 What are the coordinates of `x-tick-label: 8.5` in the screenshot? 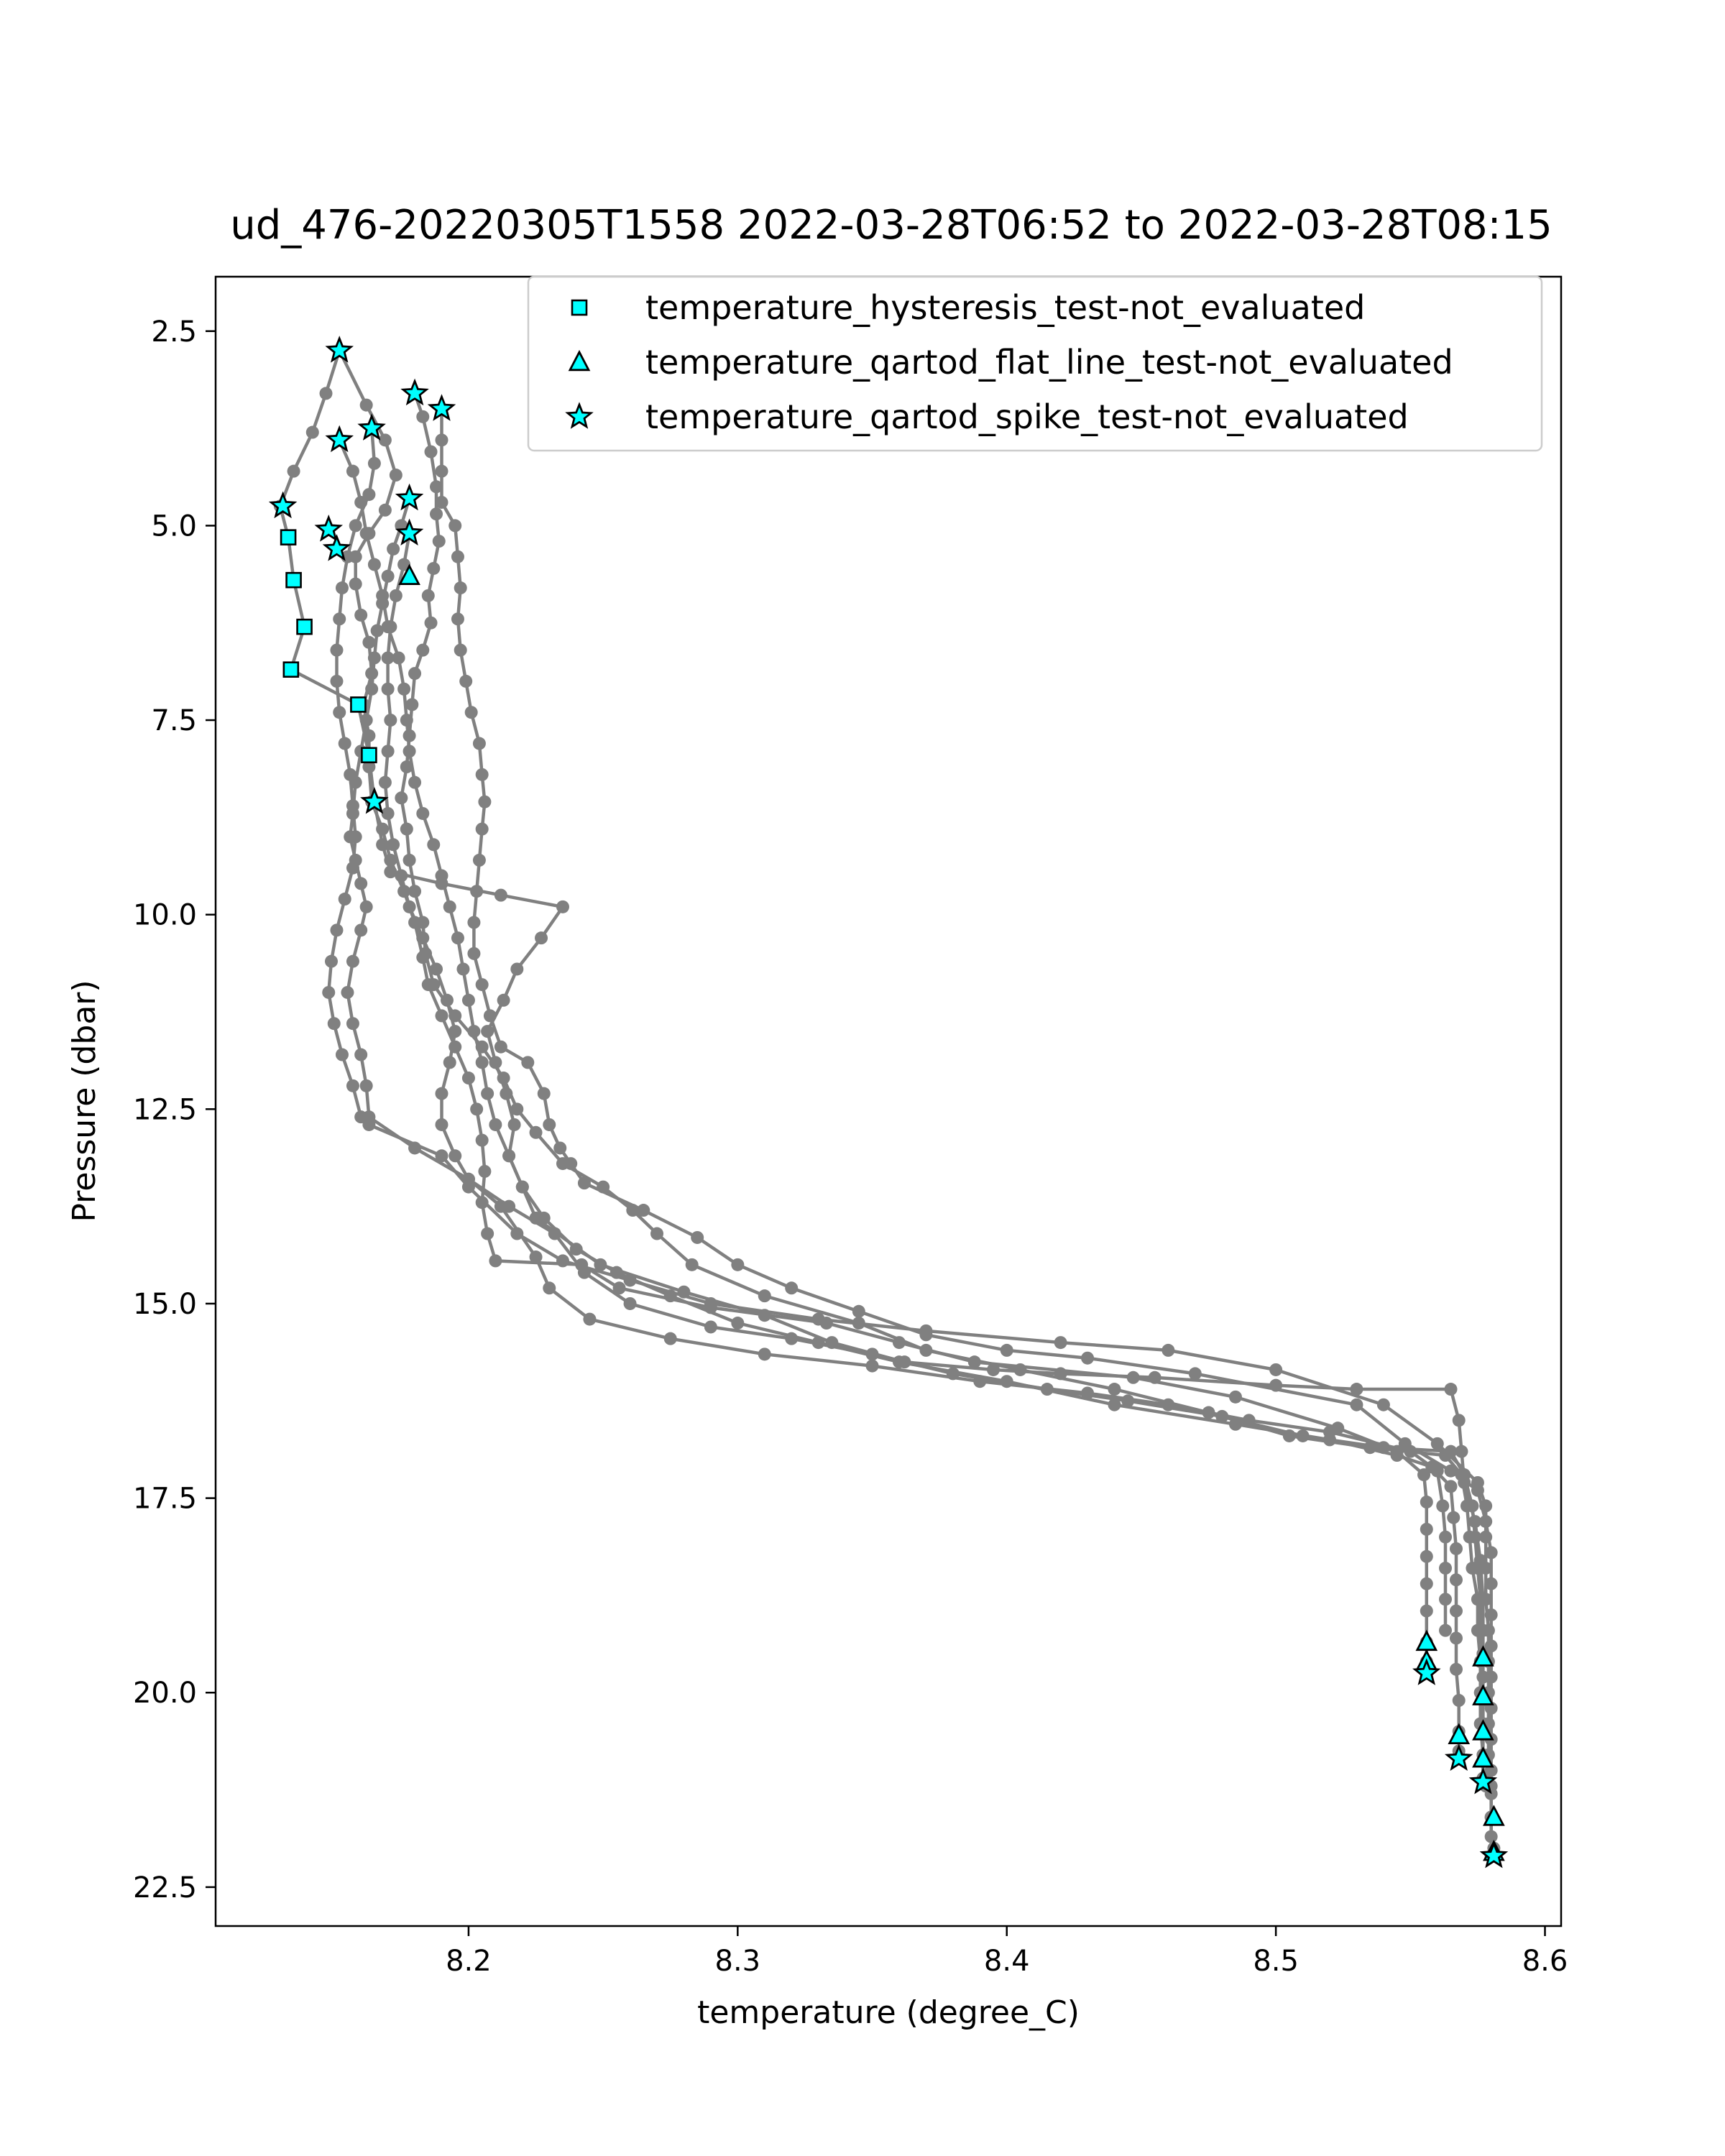 It's located at (1276, 1961).